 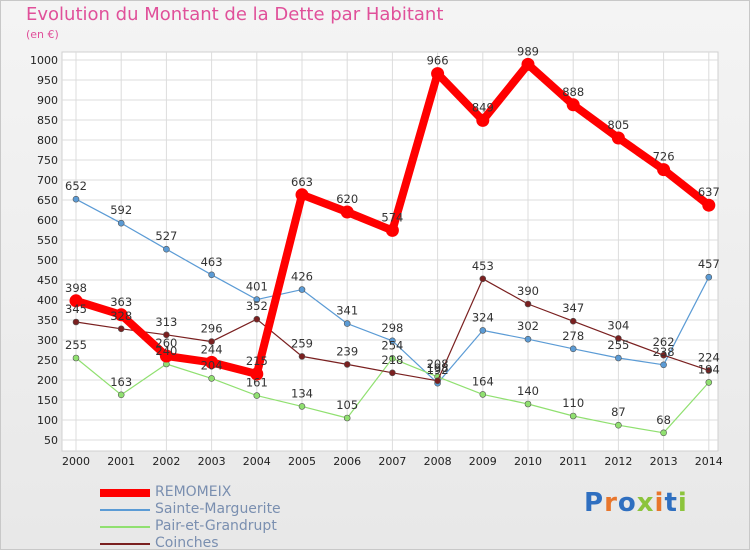 What do you see at coordinates (709, 192) in the screenshot?
I see `data-label: 637` at bounding box center [709, 192].